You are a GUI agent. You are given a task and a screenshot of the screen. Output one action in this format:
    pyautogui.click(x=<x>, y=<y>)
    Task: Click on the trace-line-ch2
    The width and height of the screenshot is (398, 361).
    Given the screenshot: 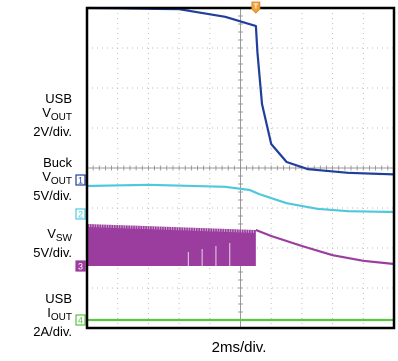 What is the action you would take?
    pyautogui.click(x=240, y=198)
    